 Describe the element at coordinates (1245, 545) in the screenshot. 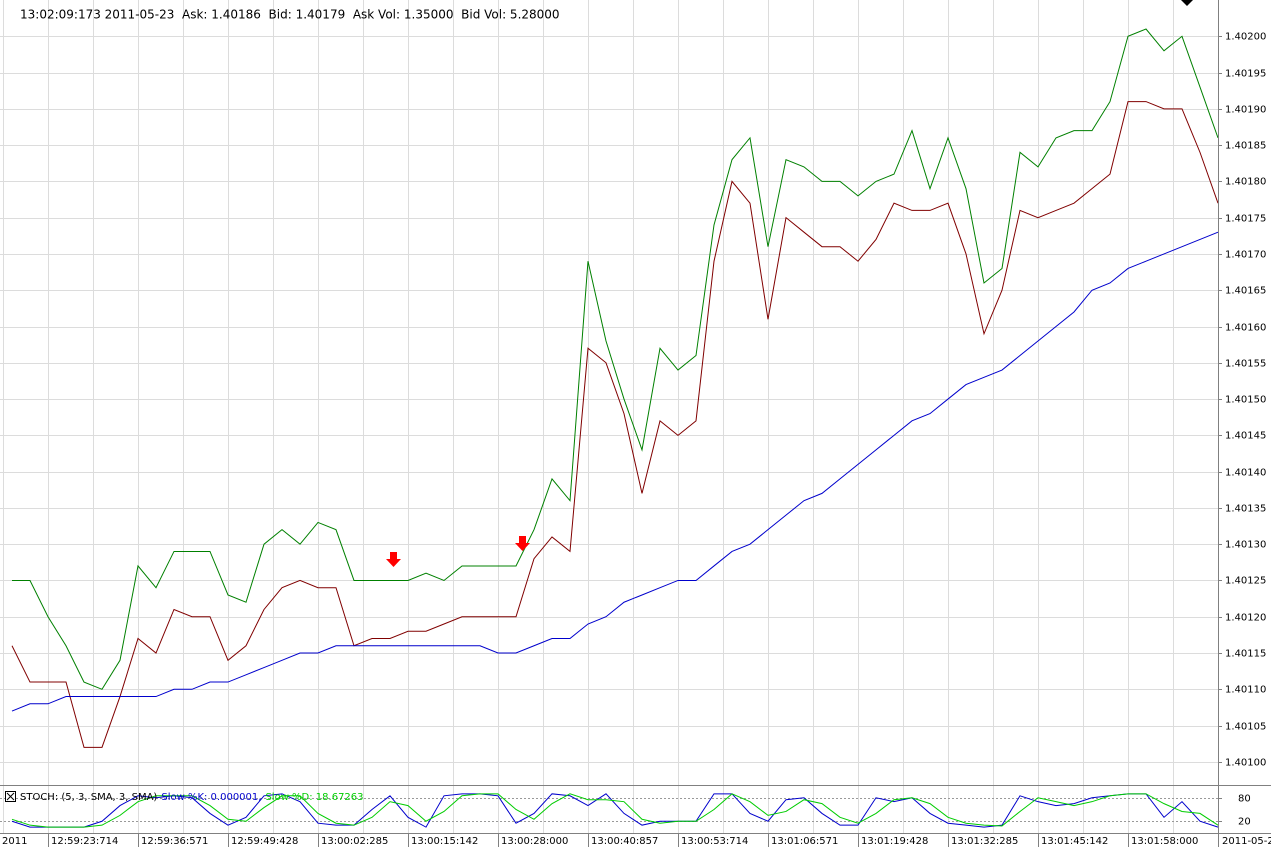

I see `y-tick-label: 1.40130` at that location.